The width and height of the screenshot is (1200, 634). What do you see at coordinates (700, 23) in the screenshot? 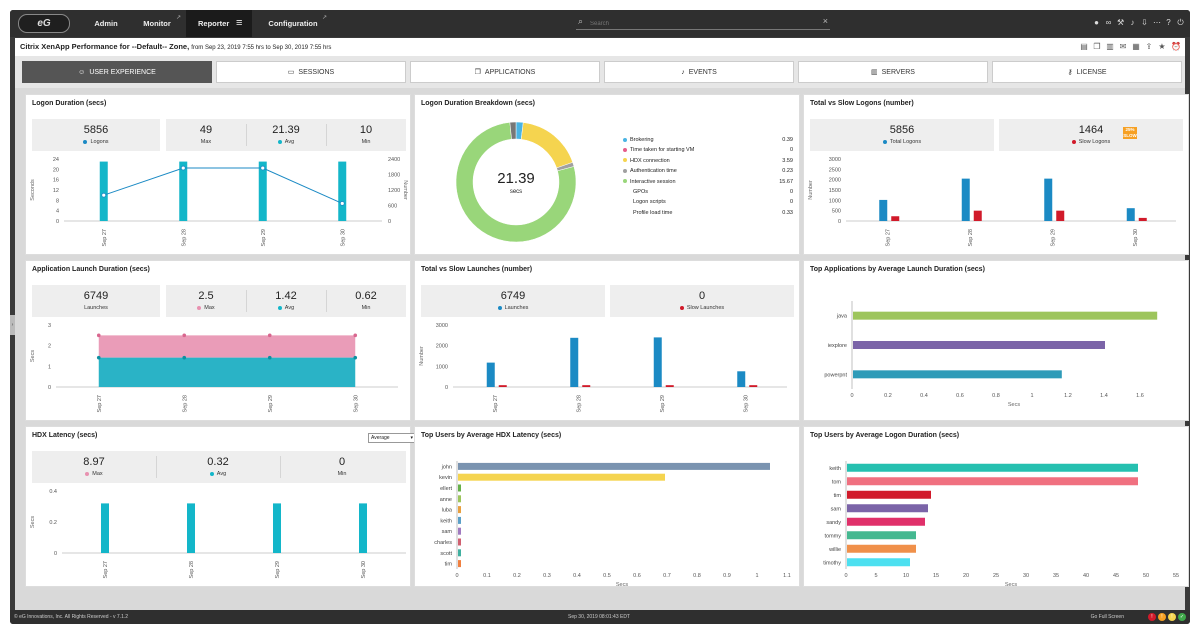
I see `search-input` at bounding box center [700, 23].